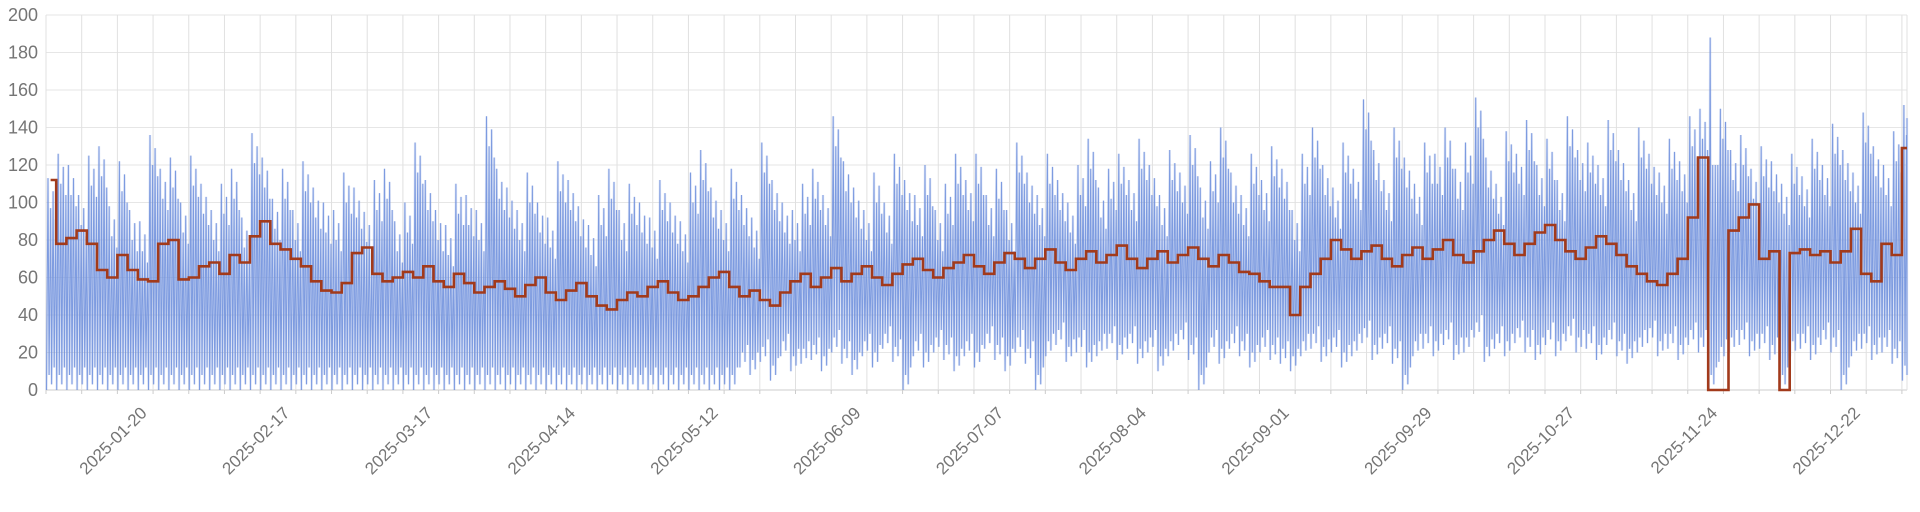 The height and width of the screenshot is (512, 1920). What do you see at coordinates (33, 390) in the screenshot?
I see `y-axis-label: 0` at bounding box center [33, 390].